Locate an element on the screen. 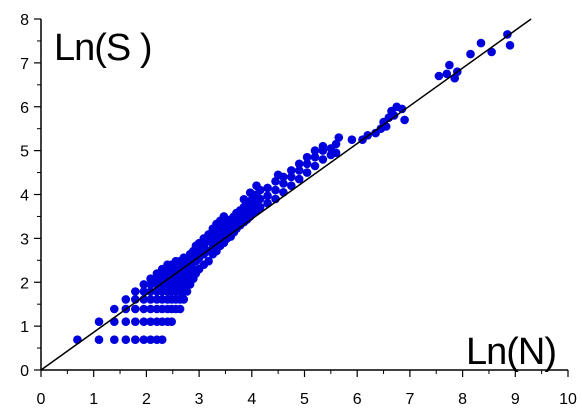  y-tick-label: 8 is located at coordinates (24, 20).